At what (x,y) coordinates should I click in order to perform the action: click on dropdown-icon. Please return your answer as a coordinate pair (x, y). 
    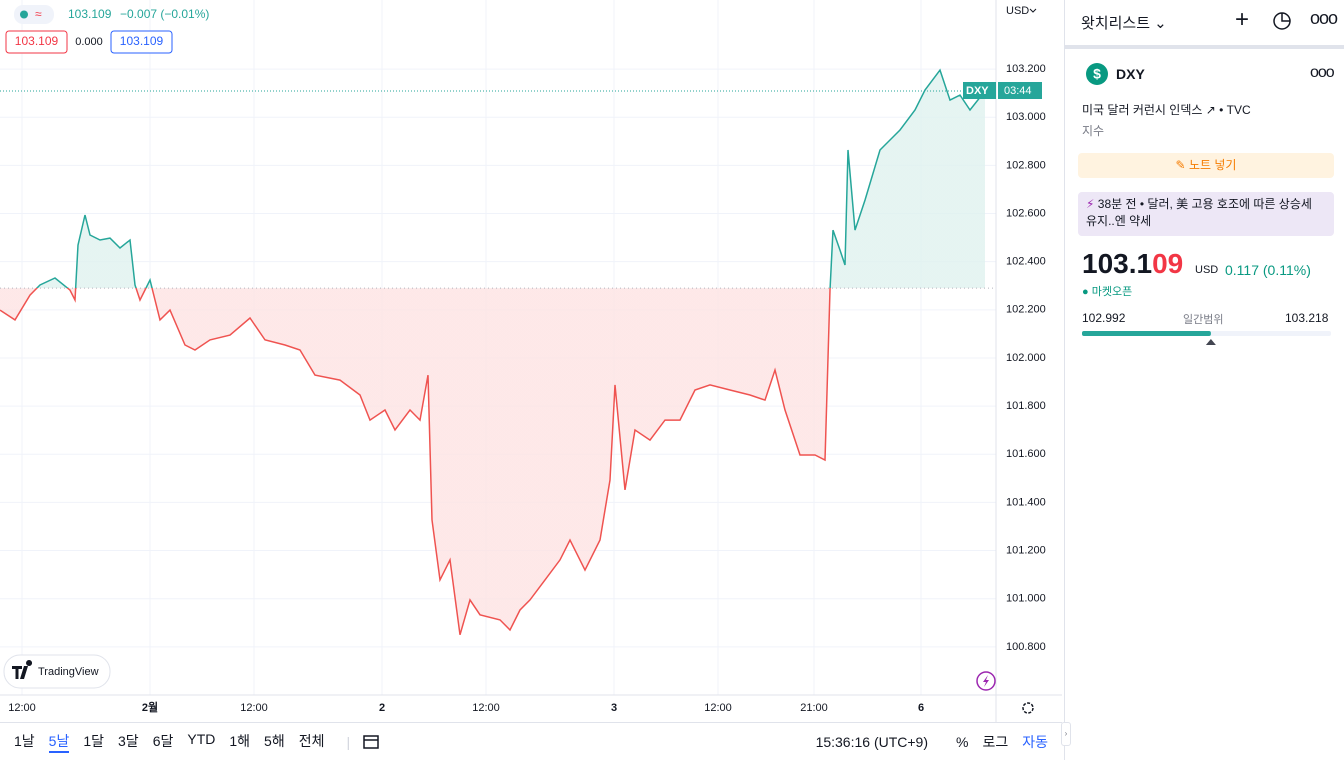
    Looking at the image, I should click on (1033, 10).